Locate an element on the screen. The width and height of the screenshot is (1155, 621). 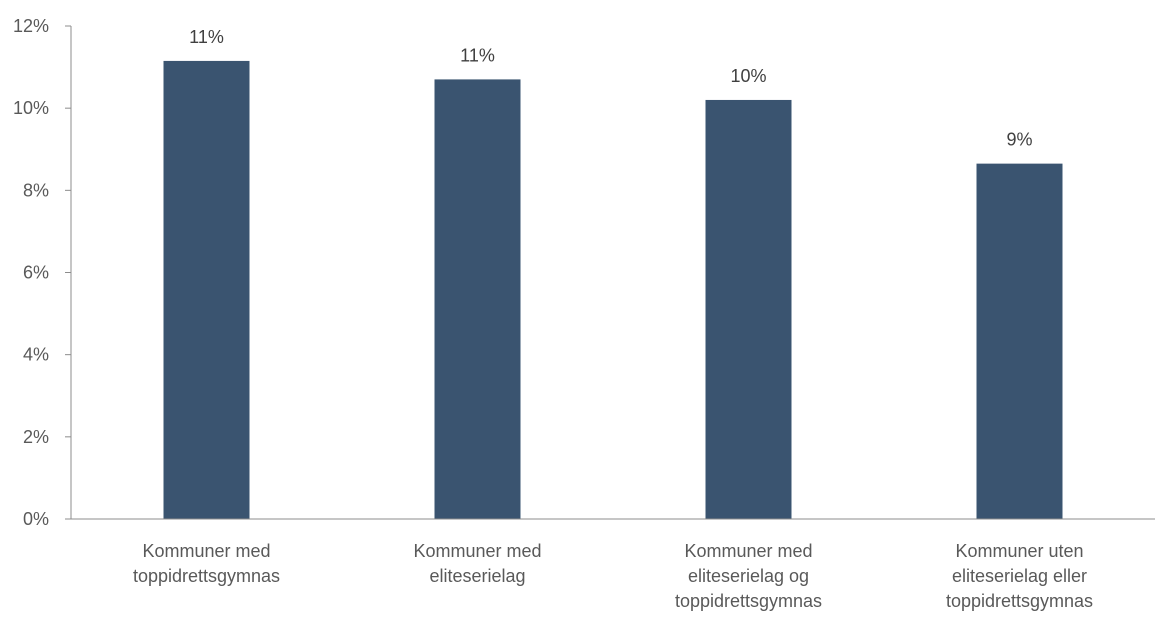
data-labels: 11% 11% 10% 9% is located at coordinates (610, 88).